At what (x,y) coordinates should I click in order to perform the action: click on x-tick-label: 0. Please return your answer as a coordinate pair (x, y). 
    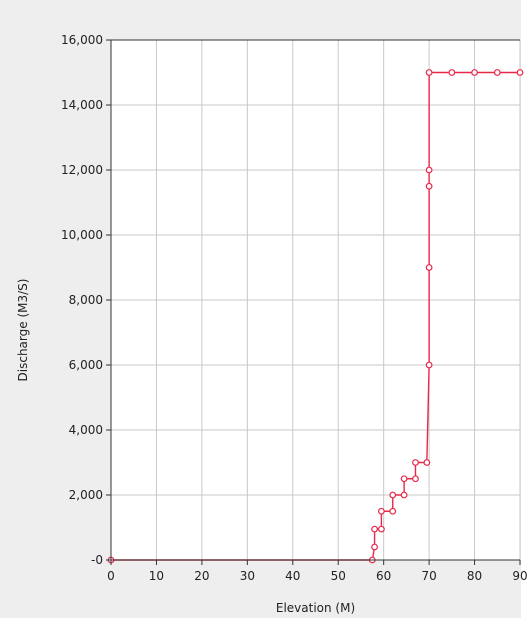
    Looking at the image, I should click on (111, 576).